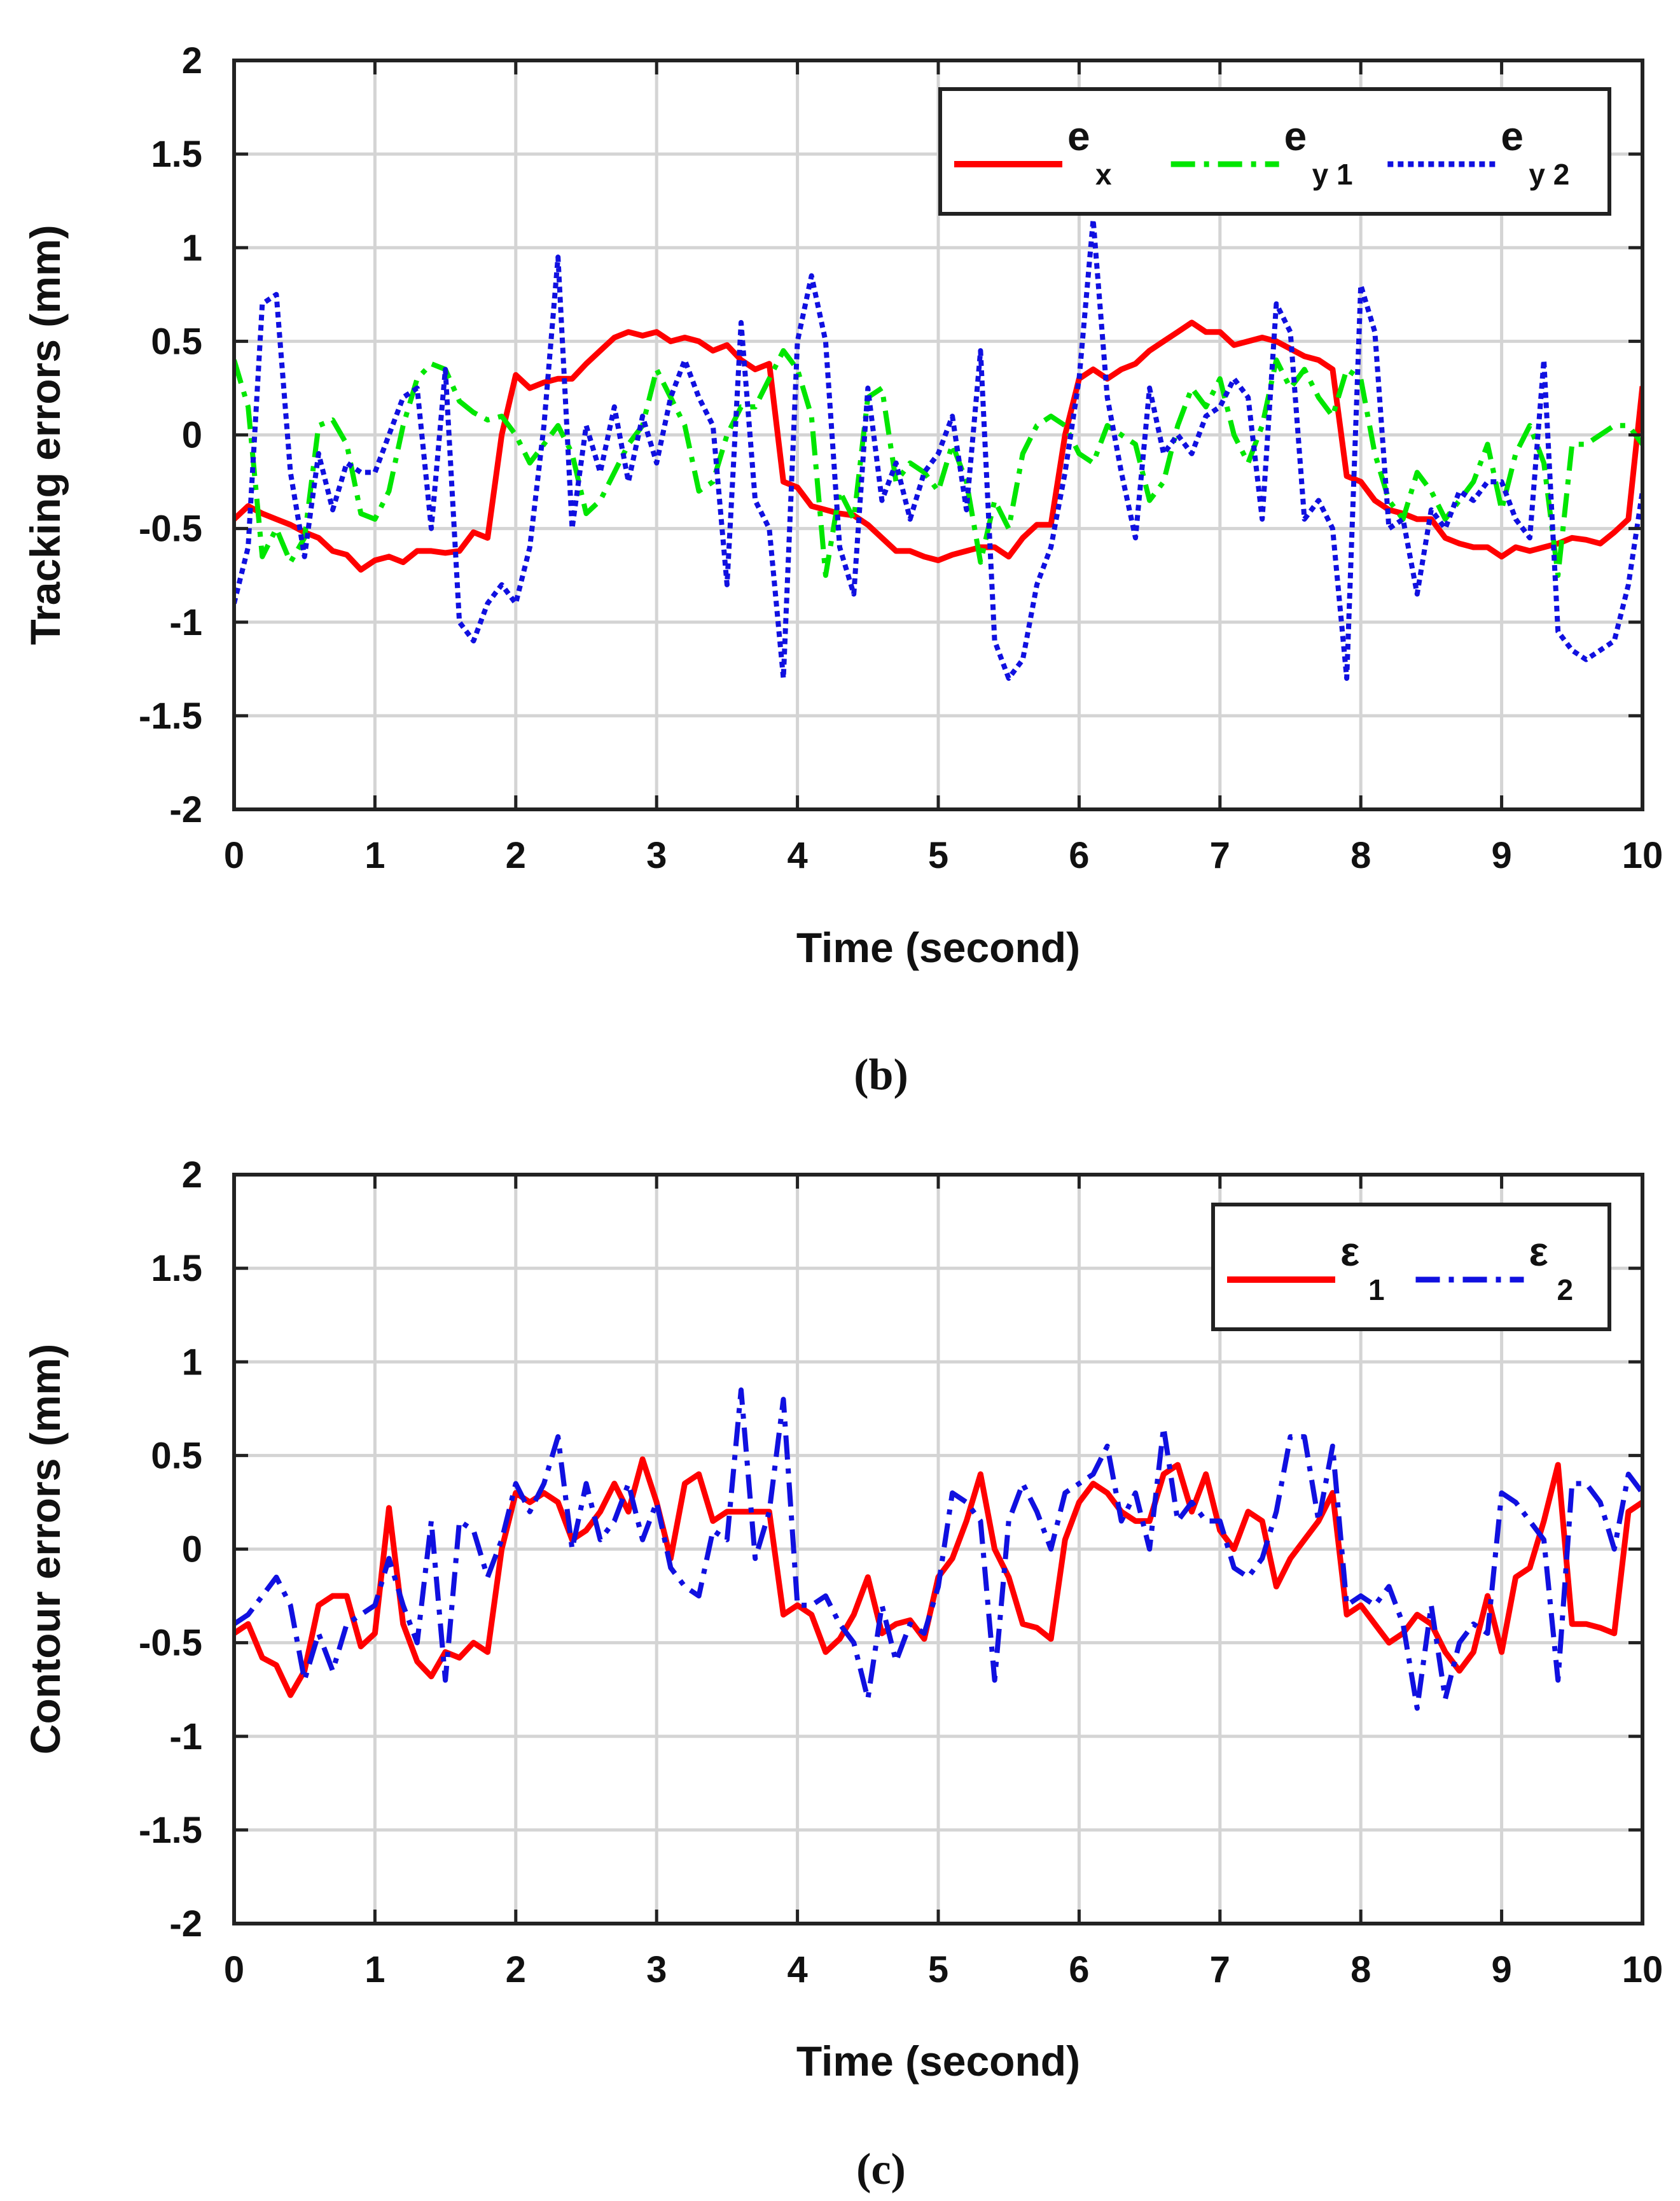 The image size is (1680, 2201). Describe the element at coordinates (881, 1075) in the screenshot. I see `panel-label: (b)` at that location.